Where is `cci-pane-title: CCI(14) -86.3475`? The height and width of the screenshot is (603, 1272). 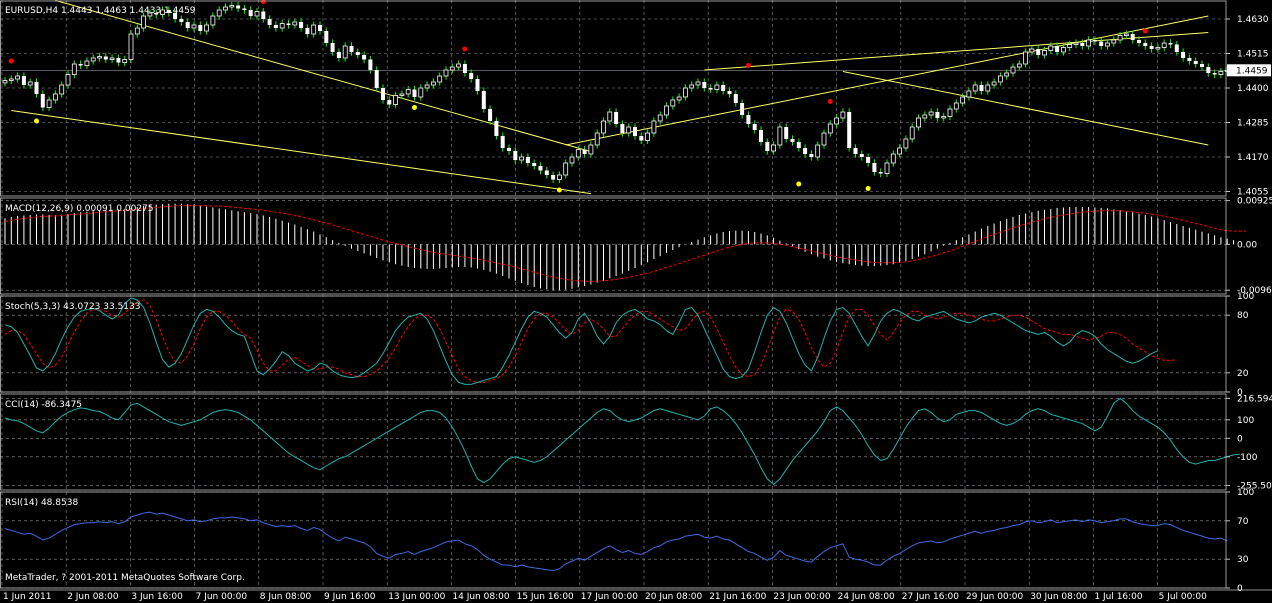 cci-pane-title: CCI(14) -86.3475 is located at coordinates (43, 405).